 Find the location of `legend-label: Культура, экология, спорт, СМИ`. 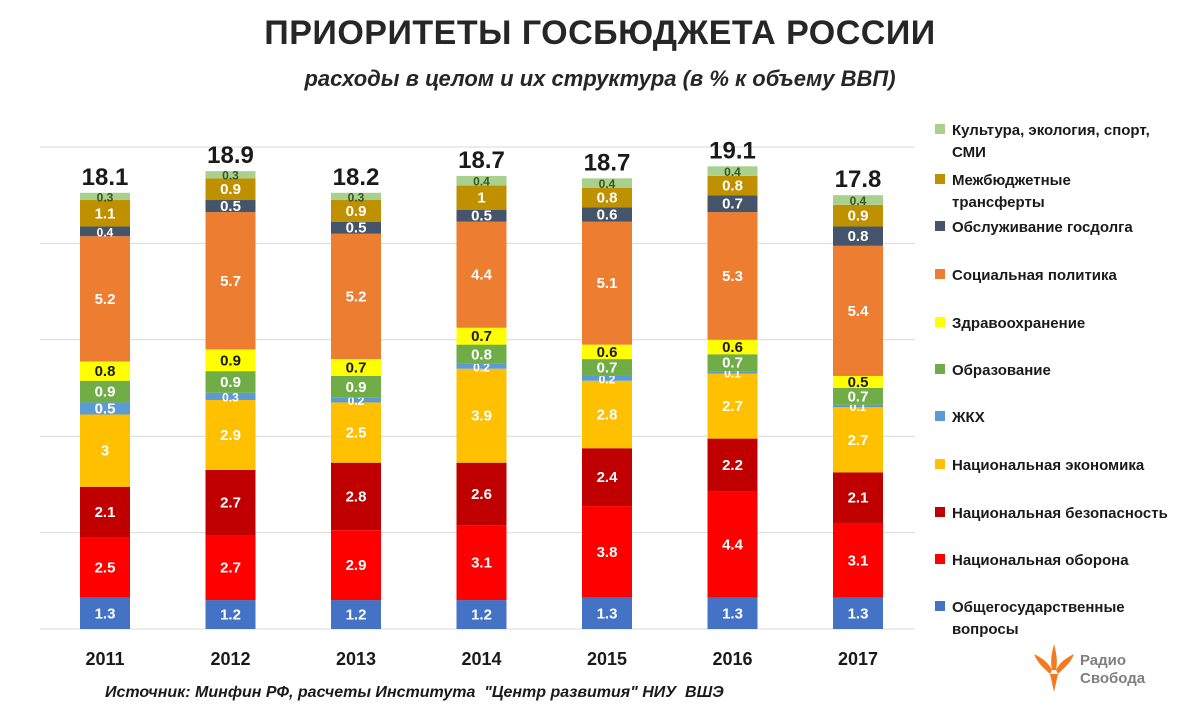

legend-label: Культура, экология, спорт, СМИ is located at coordinates (1072, 142).